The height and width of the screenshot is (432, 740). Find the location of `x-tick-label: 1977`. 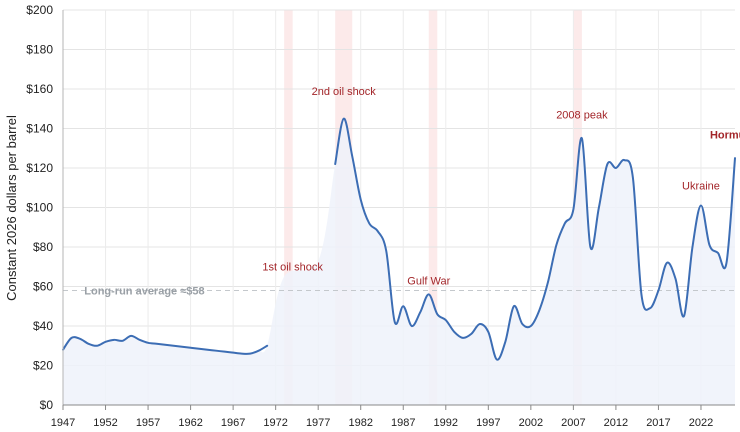

x-tick-label: 1977 is located at coordinates (318, 423).